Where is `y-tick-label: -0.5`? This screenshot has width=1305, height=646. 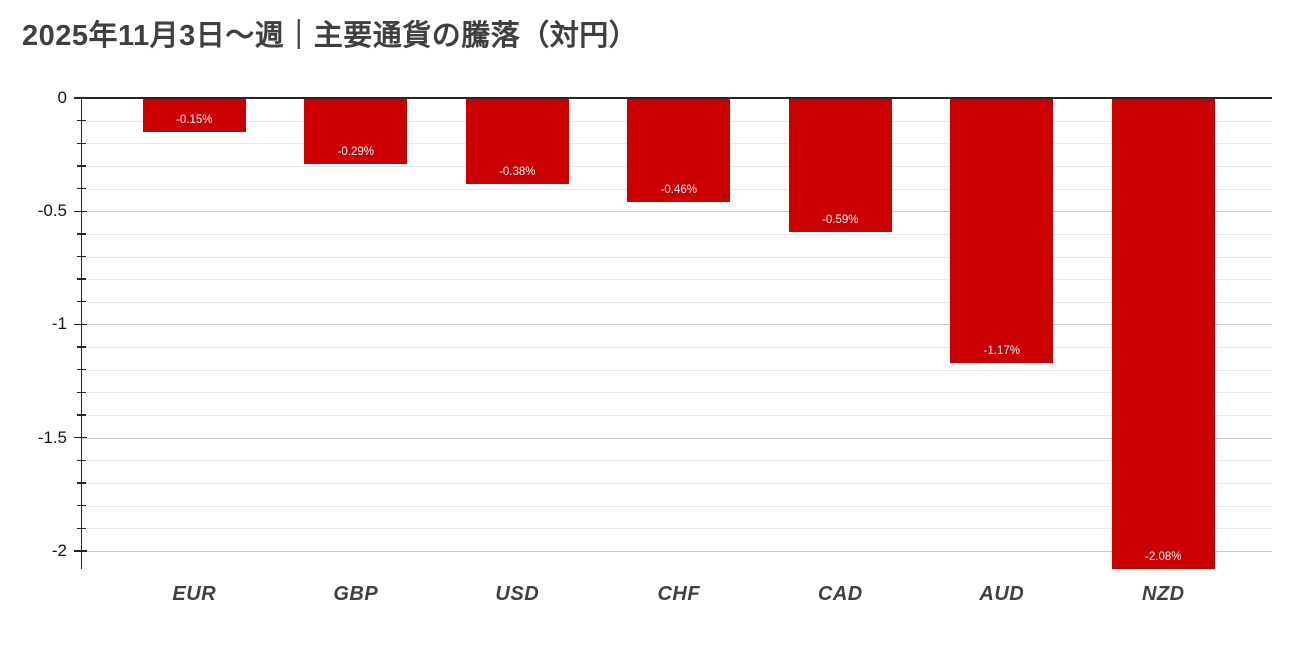
y-tick-label: -0.5 is located at coordinates (52, 211).